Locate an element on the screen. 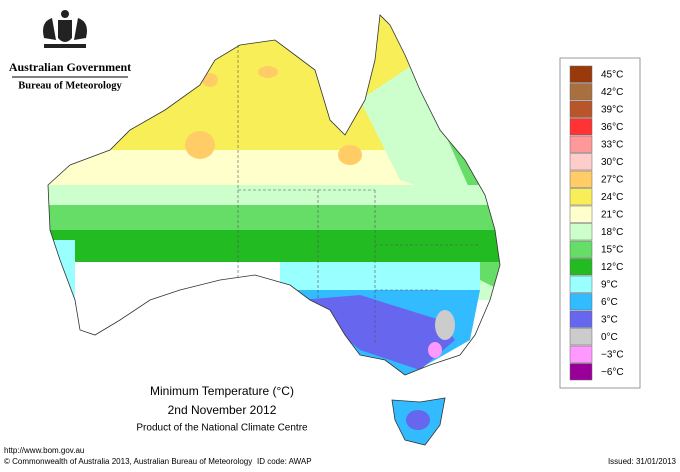 The width and height of the screenshot is (680, 472). legend-label: 27°C is located at coordinates (612, 179).